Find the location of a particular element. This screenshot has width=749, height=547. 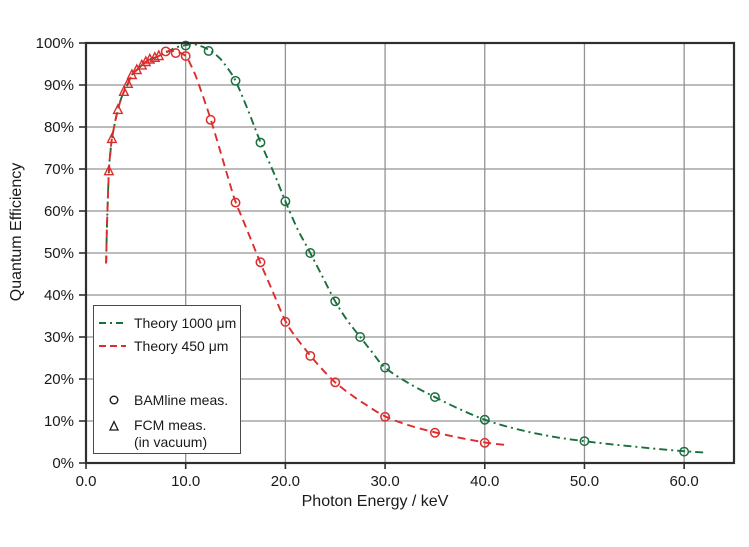

y-tick-label: 50% is located at coordinates (59, 253).